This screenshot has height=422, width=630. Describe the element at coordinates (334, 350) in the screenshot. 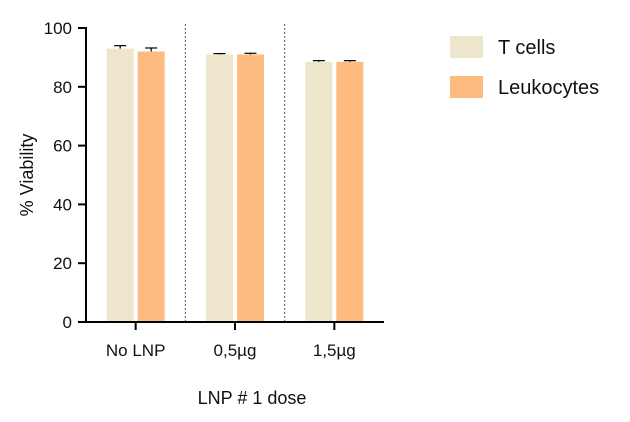

I see `x-tick-label: 1,5µg` at that location.